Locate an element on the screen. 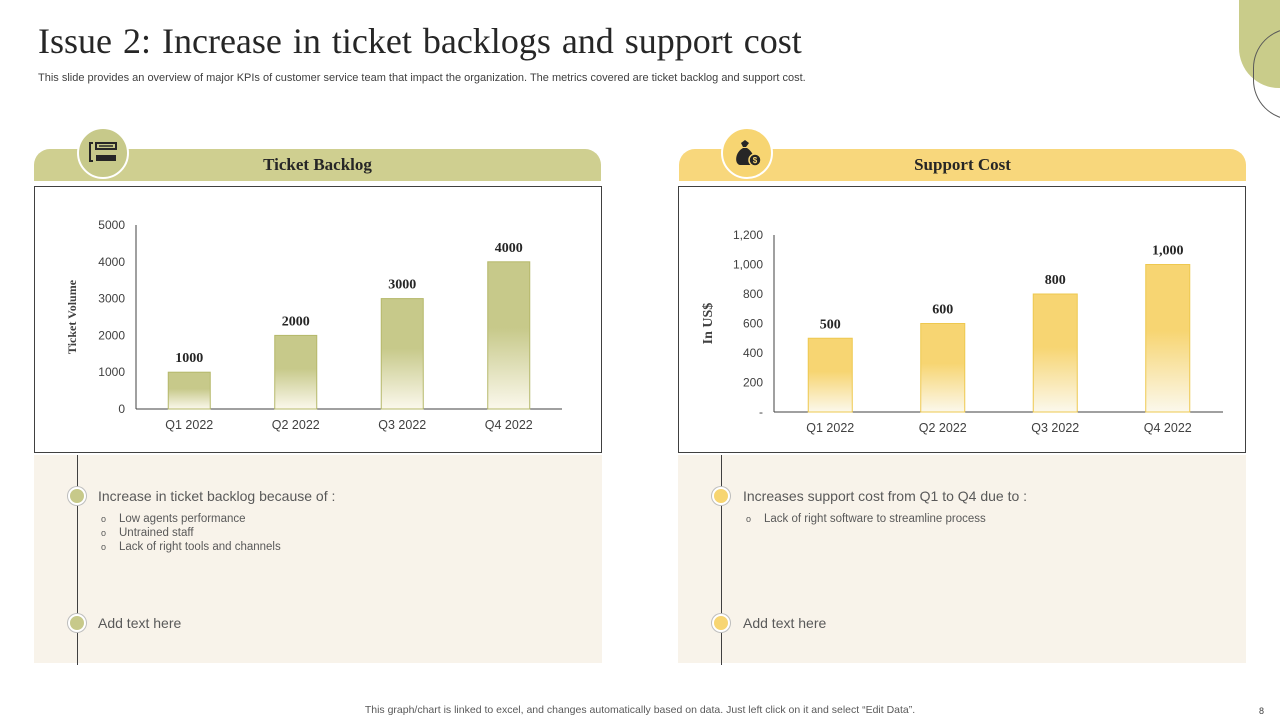  data-label: 2000 is located at coordinates (296, 321).